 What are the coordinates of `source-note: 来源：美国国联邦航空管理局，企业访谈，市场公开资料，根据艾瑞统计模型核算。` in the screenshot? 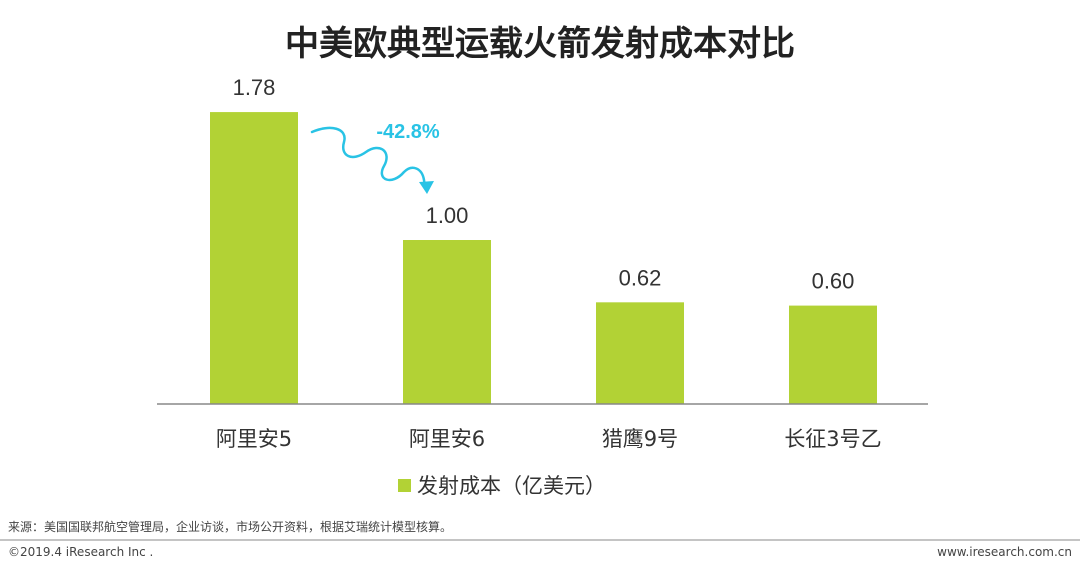 It's located at (230, 526).